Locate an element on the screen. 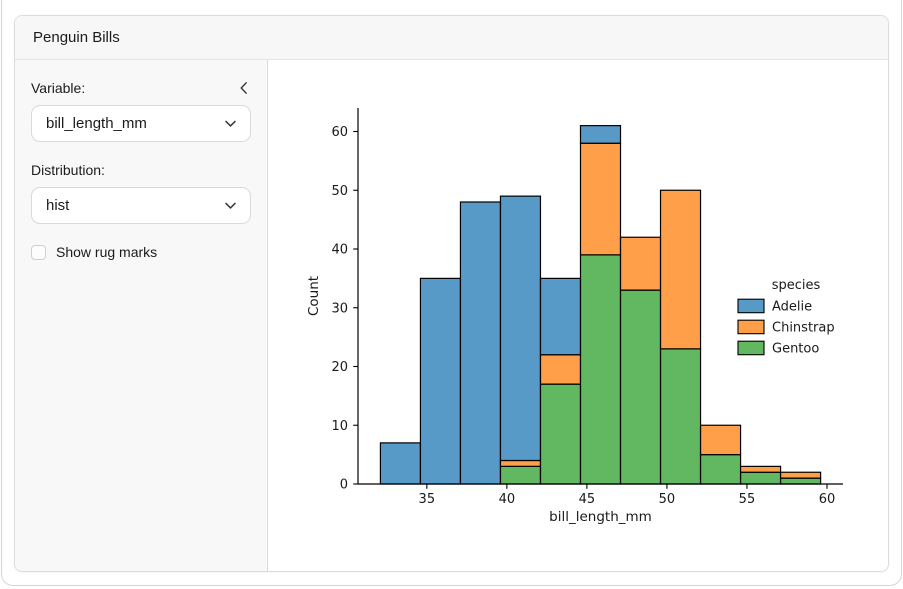 This screenshot has height=589, width=903. rug-checkbox-row: Show rug marks is located at coordinates (141, 252).